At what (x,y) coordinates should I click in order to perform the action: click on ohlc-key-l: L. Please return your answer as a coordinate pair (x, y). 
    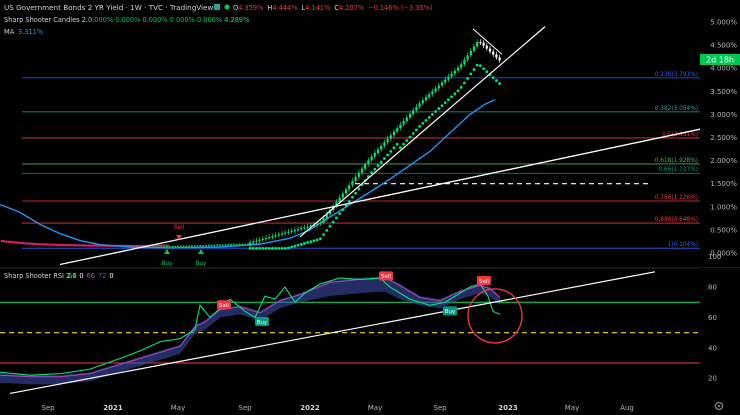
    Looking at the image, I should click on (303, 8).